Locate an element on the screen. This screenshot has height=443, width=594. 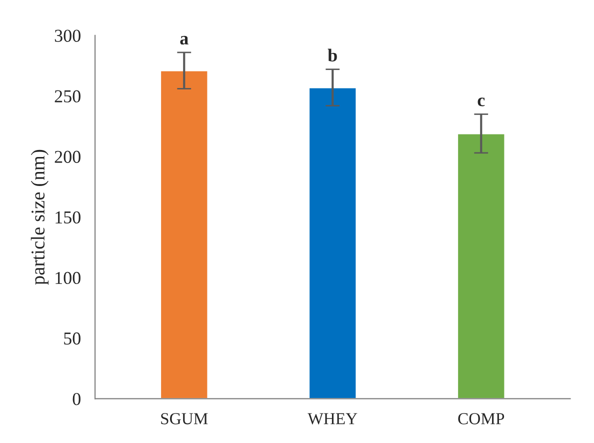
y-tick-label: 100 is located at coordinates (68, 278).